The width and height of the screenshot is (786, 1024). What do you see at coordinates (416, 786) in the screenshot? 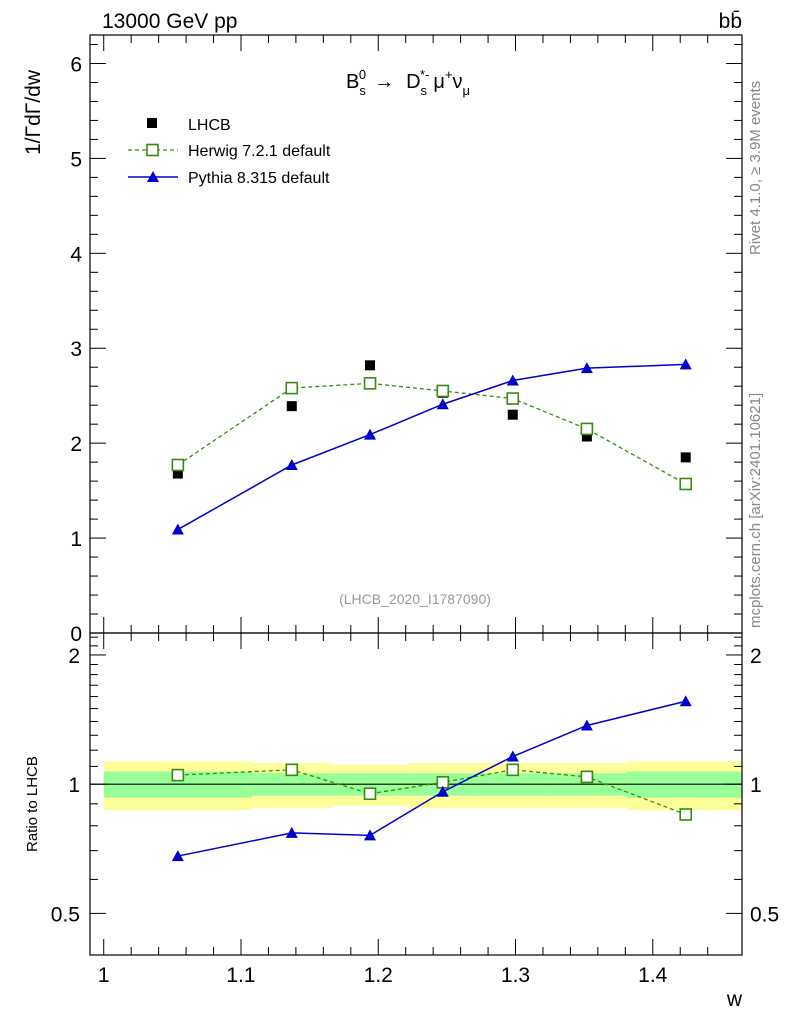
I see `ratio-uncertainty-band` at bounding box center [416, 786].